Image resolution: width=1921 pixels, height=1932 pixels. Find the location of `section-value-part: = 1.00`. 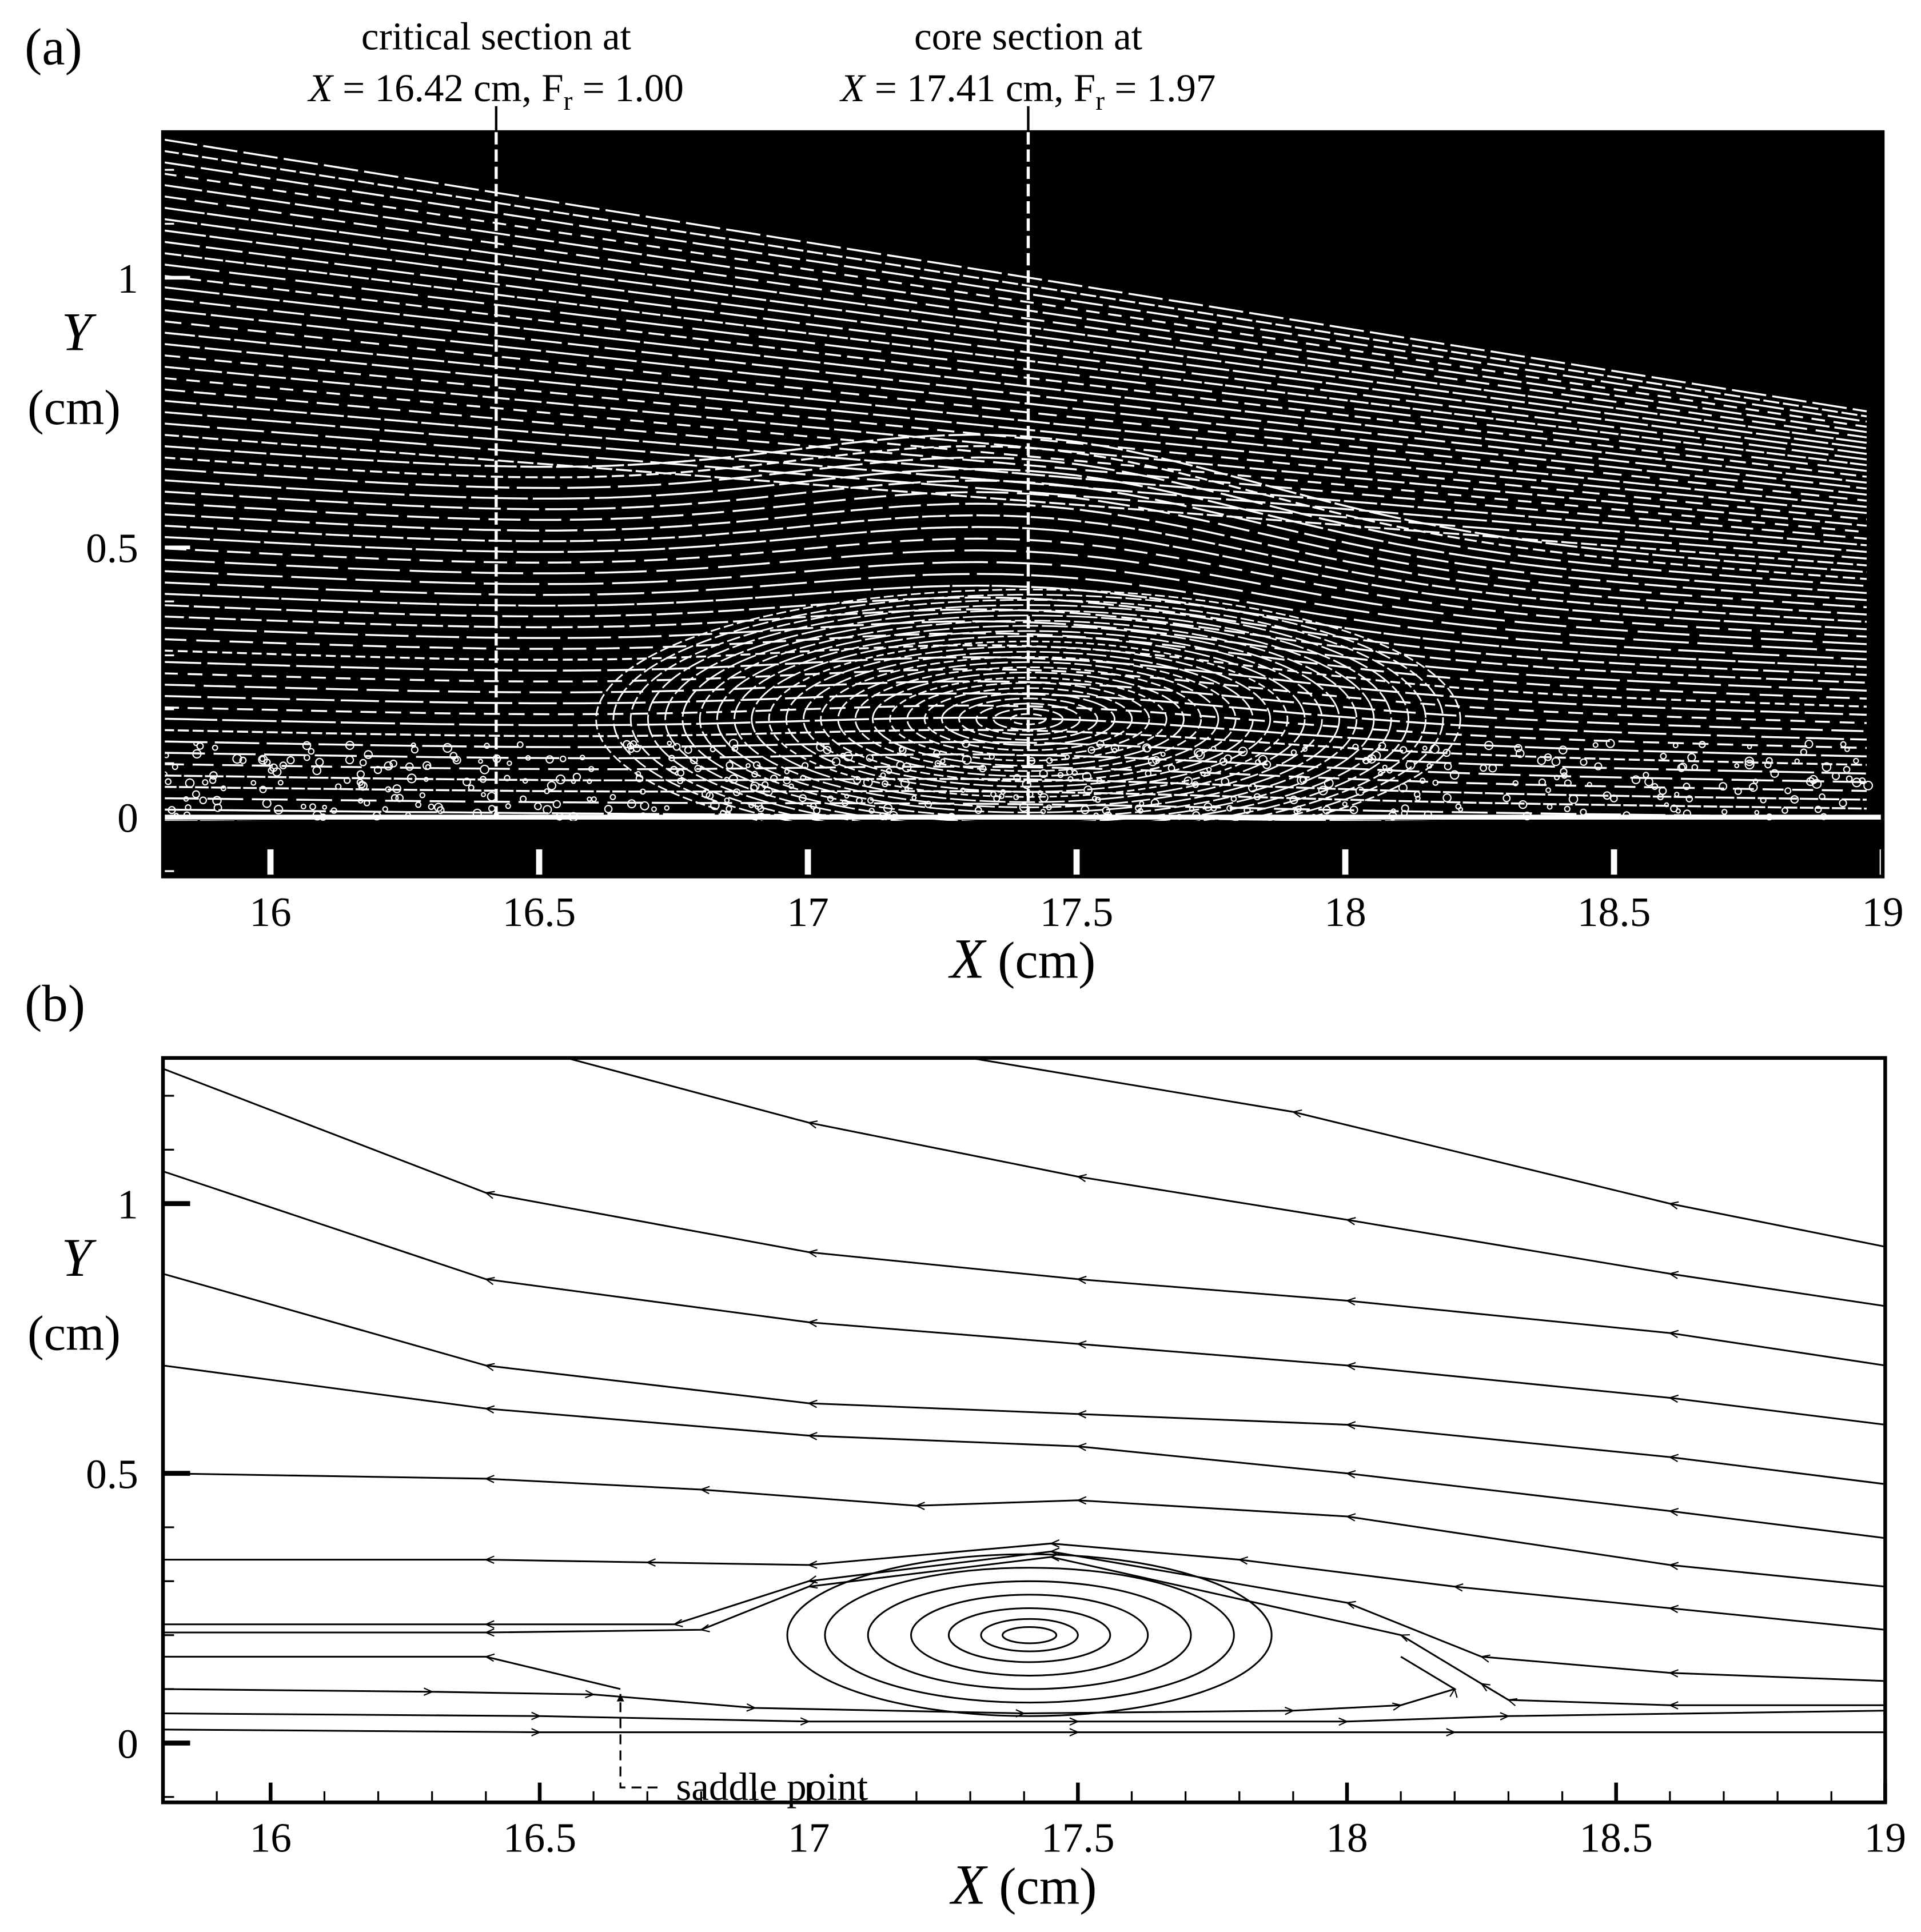

section-value-part: = 1.00 is located at coordinates (627, 88).